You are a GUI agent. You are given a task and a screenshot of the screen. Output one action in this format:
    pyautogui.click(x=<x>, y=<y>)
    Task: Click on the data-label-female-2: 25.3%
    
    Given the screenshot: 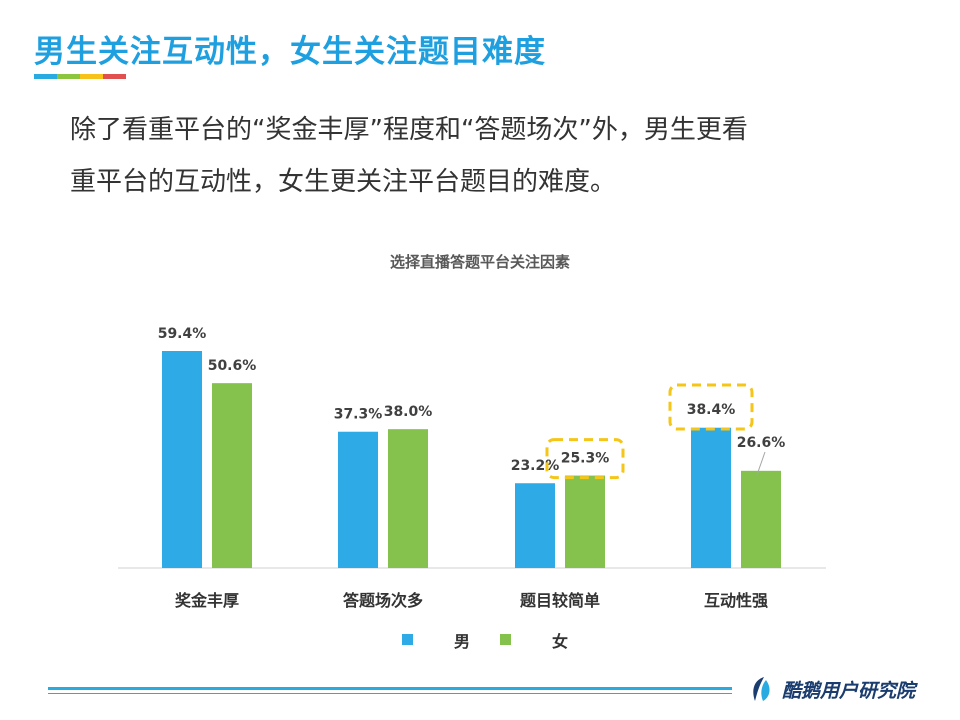 What is the action you would take?
    pyautogui.click(x=585, y=459)
    